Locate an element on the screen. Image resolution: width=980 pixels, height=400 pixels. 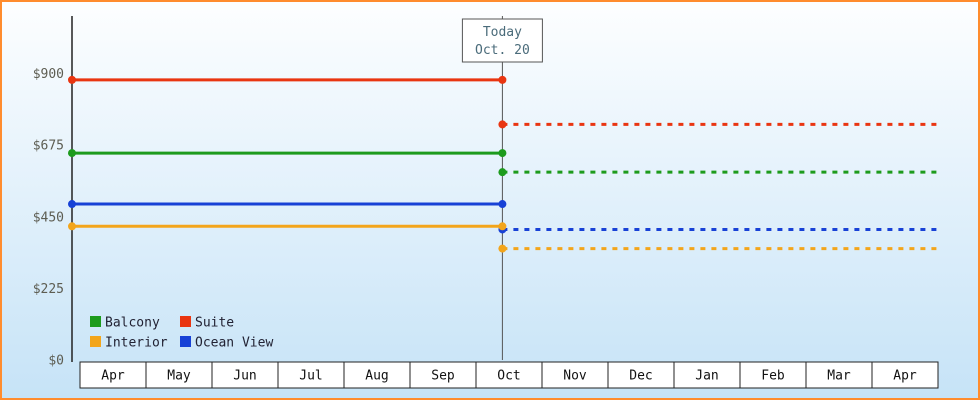
legend-label-ocean-view: Ocean View is located at coordinates (234, 343).